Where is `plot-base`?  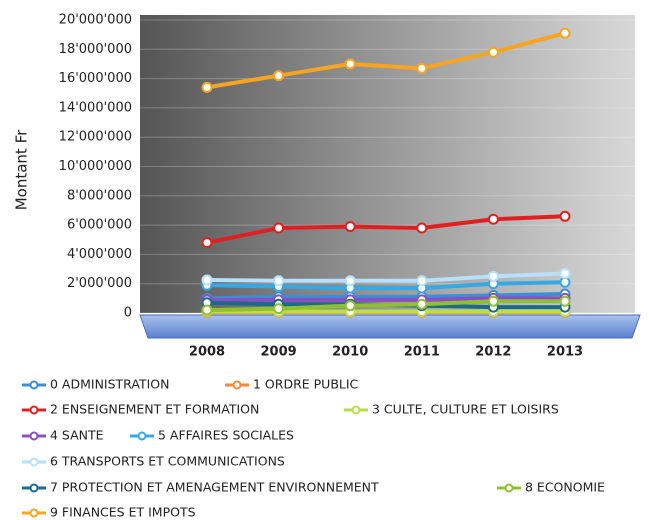
plot-base is located at coordinates (390, 326).